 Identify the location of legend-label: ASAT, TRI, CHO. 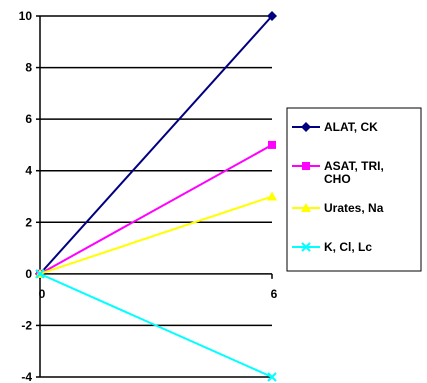
(354, 172).